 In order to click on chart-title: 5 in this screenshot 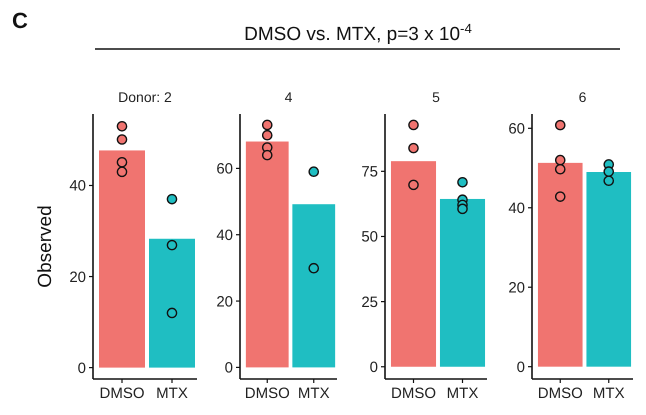, I will do `click(436, 97)`.